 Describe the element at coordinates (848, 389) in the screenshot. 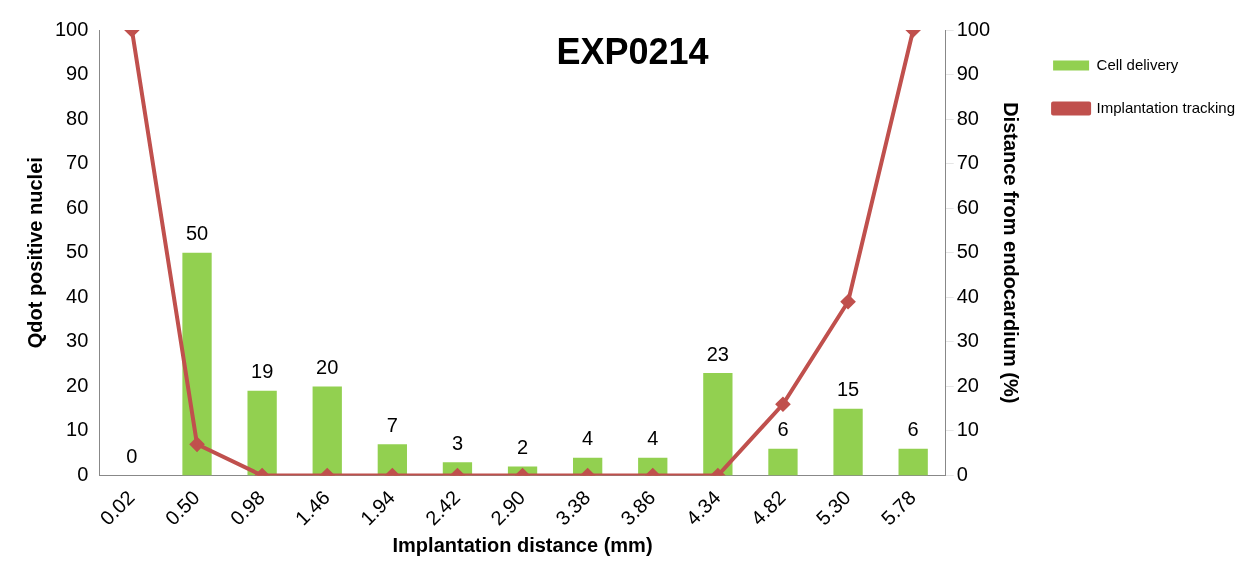

I see `data-label: 15` at that location.